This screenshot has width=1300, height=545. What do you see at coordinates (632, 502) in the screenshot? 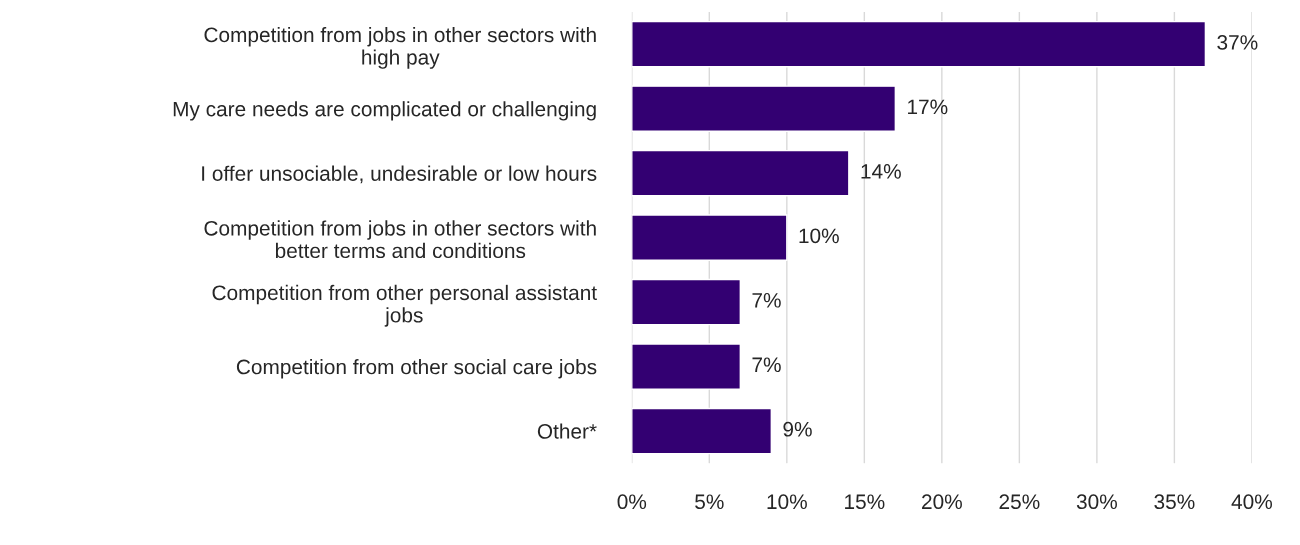
I see `x-tick-label: 0%` at bounding box center [632, 502].